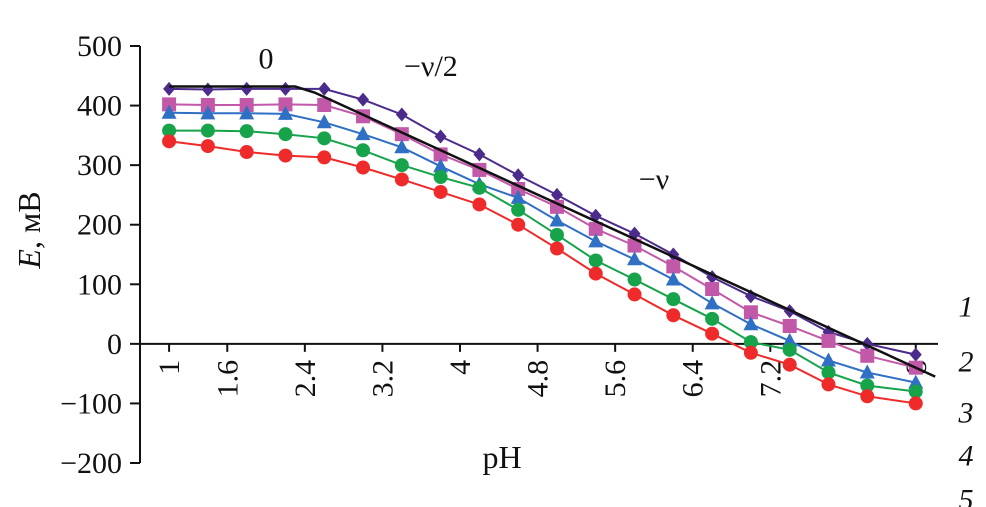 The image size is (986, 507). I want to click on y-tick-label: 200, so click(99, 225).